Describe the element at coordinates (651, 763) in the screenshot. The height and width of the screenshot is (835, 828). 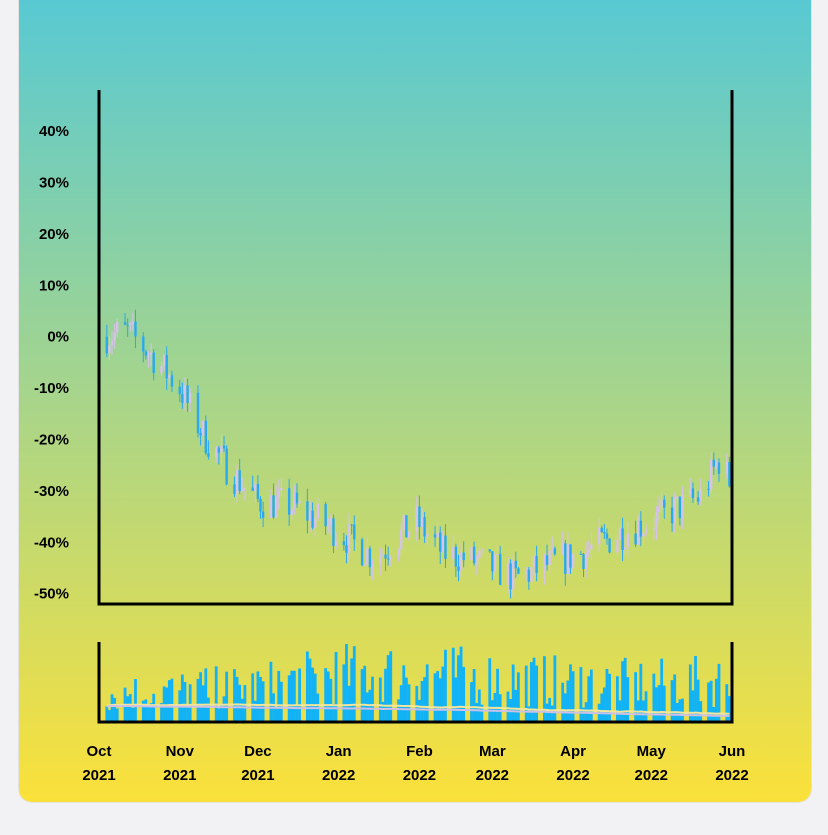
I see `x-tick-label: May 2022` at that location.